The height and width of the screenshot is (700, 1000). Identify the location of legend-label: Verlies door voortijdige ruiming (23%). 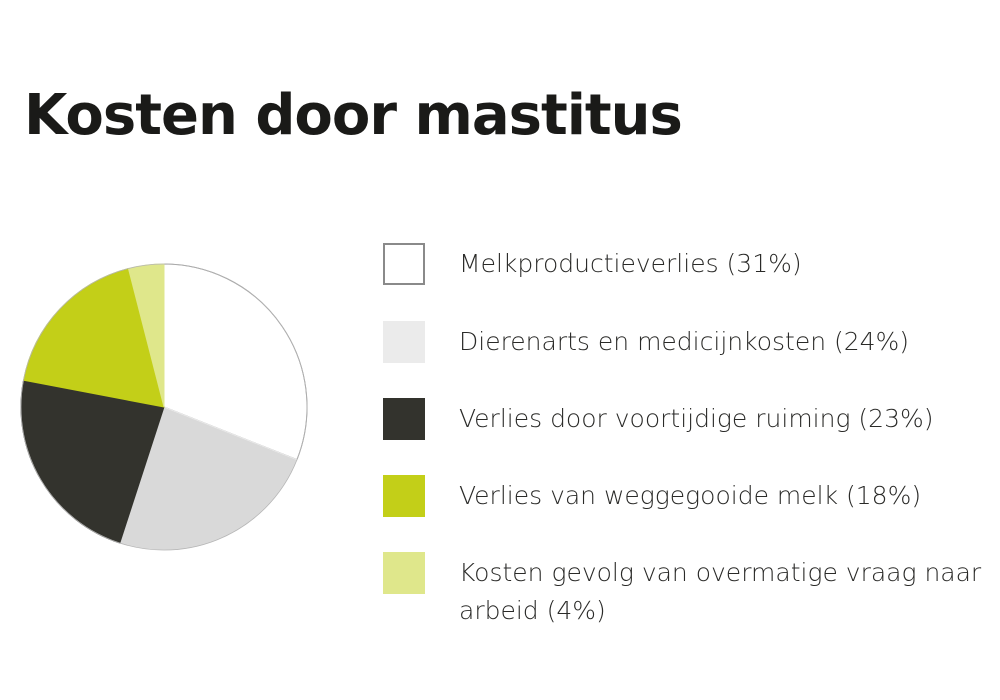
(696, 418).